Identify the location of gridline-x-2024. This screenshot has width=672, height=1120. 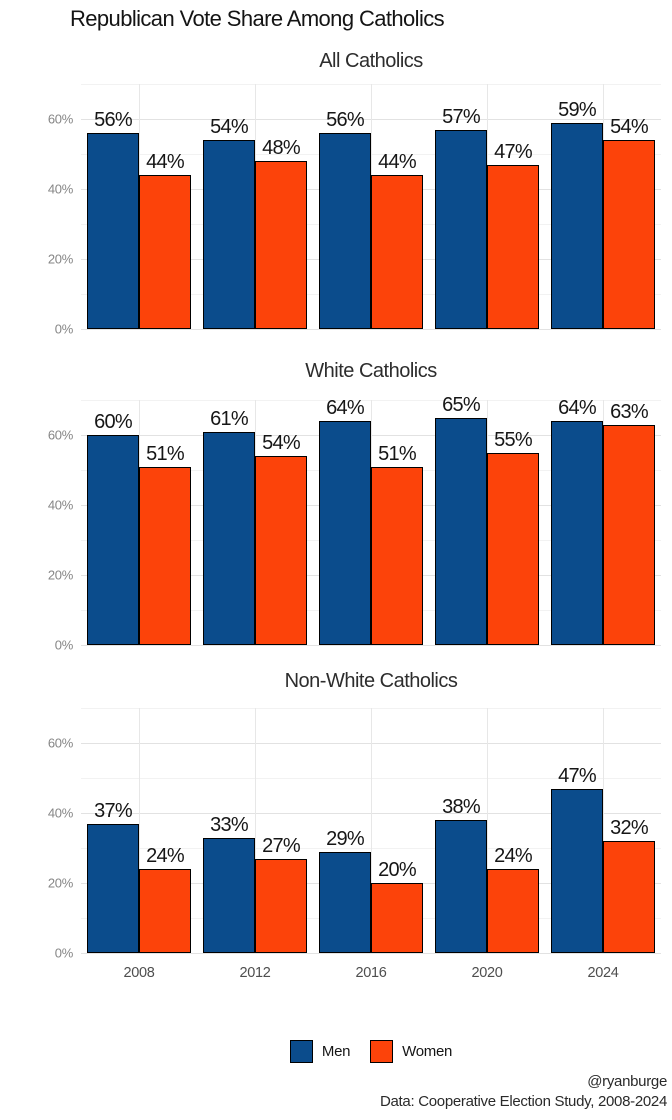
(603, 830).